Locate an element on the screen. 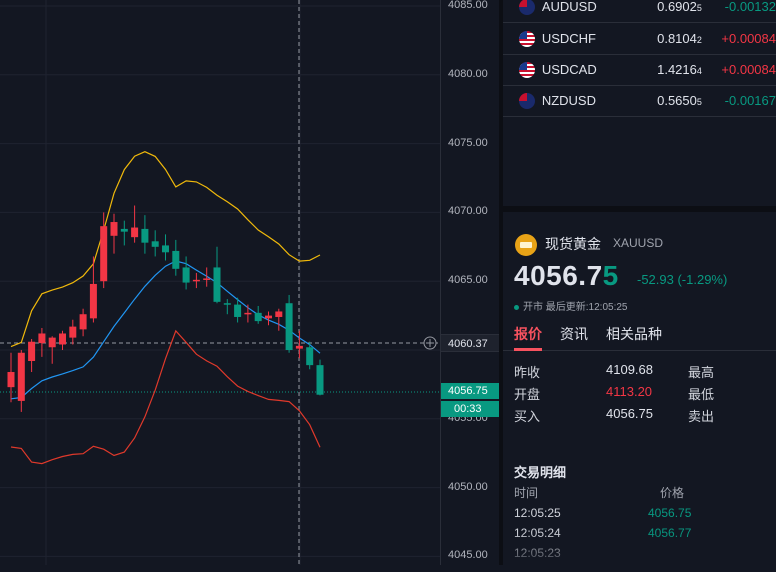  watchlist-change: -0.00167 is located at coordinates (750, 100).